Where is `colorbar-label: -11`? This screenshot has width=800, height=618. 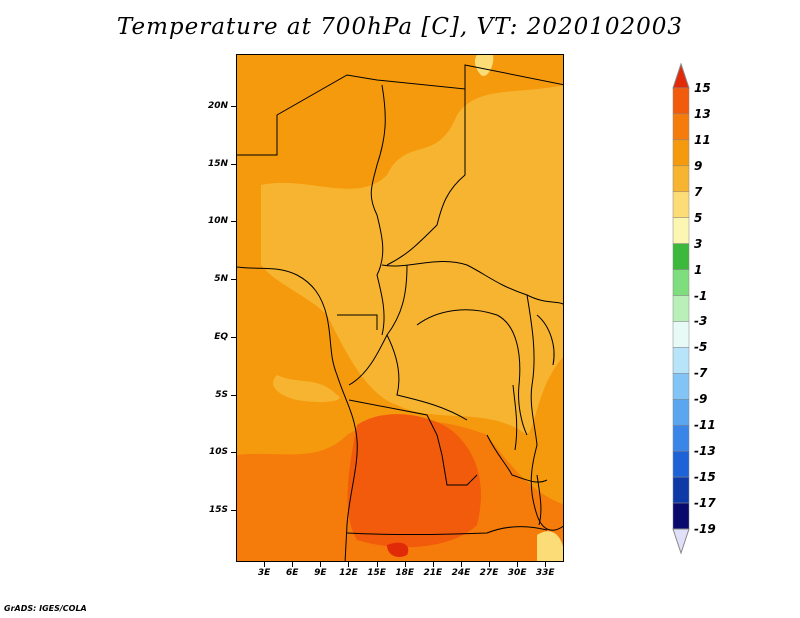
colorbar-label: -11 is located at coordinates (705, 425).